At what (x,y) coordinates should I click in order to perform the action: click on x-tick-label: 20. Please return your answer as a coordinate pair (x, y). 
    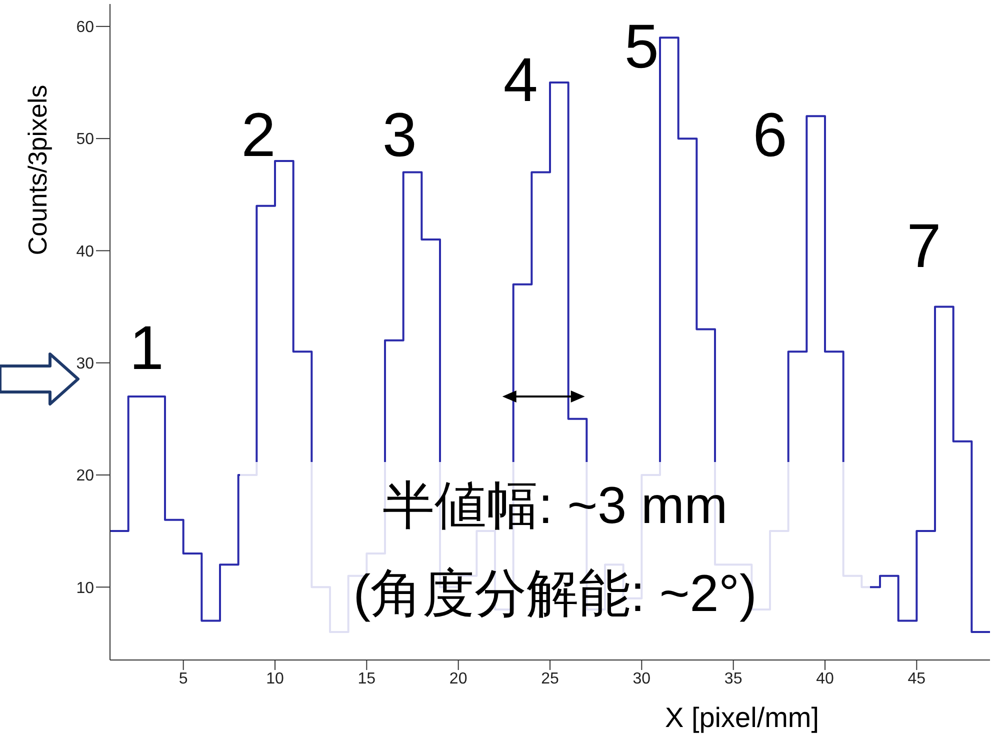
    Looking at the image, I should click on (458, 679).